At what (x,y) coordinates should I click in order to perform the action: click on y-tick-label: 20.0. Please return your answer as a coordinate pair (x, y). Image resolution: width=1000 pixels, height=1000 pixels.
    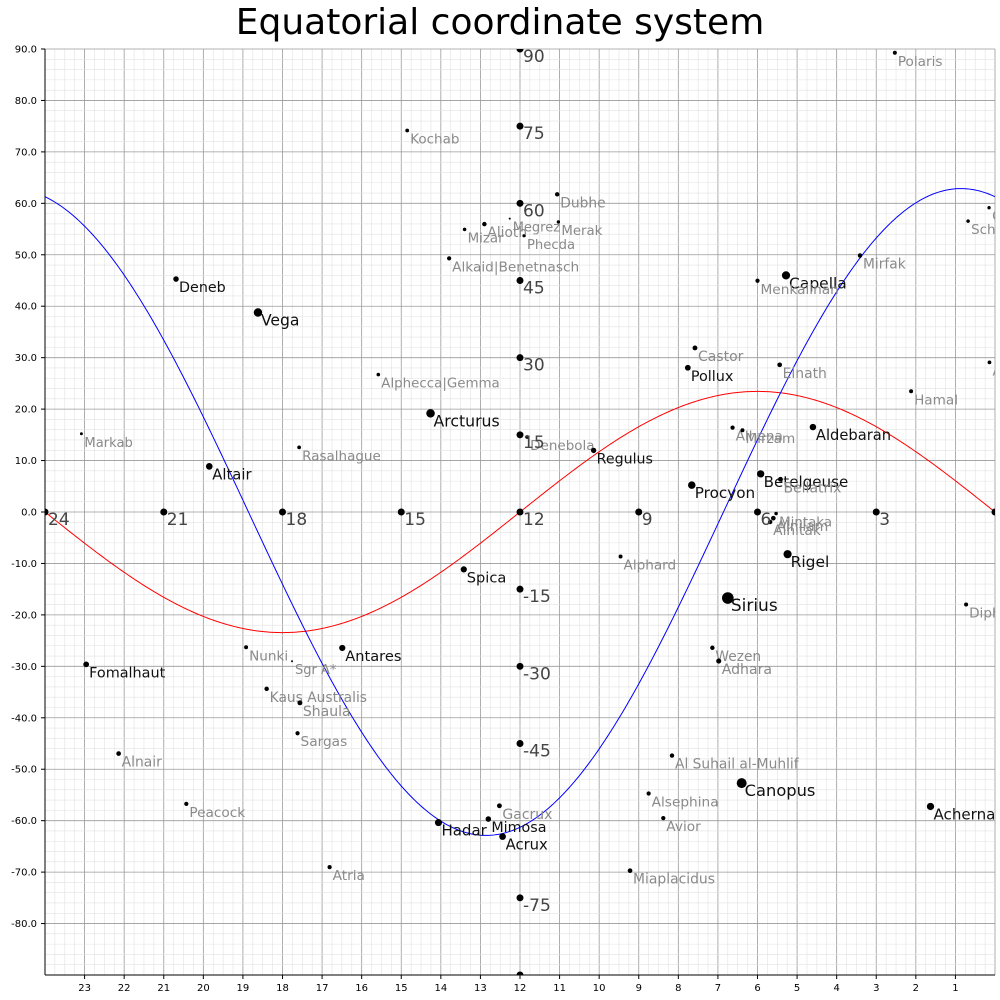
    Looking at the image, I should click on (26, 410).